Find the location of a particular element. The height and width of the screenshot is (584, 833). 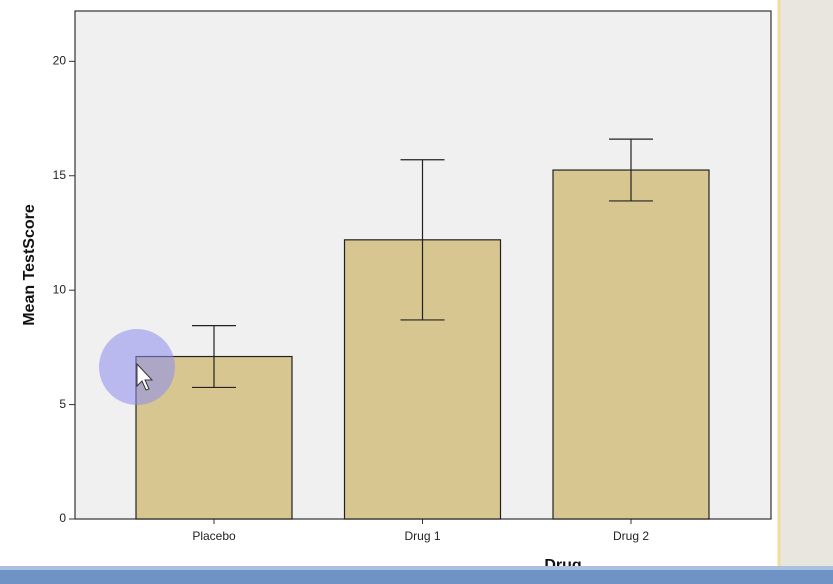

x-tick-label: Drug 2 is located at coordinates (631, 536).